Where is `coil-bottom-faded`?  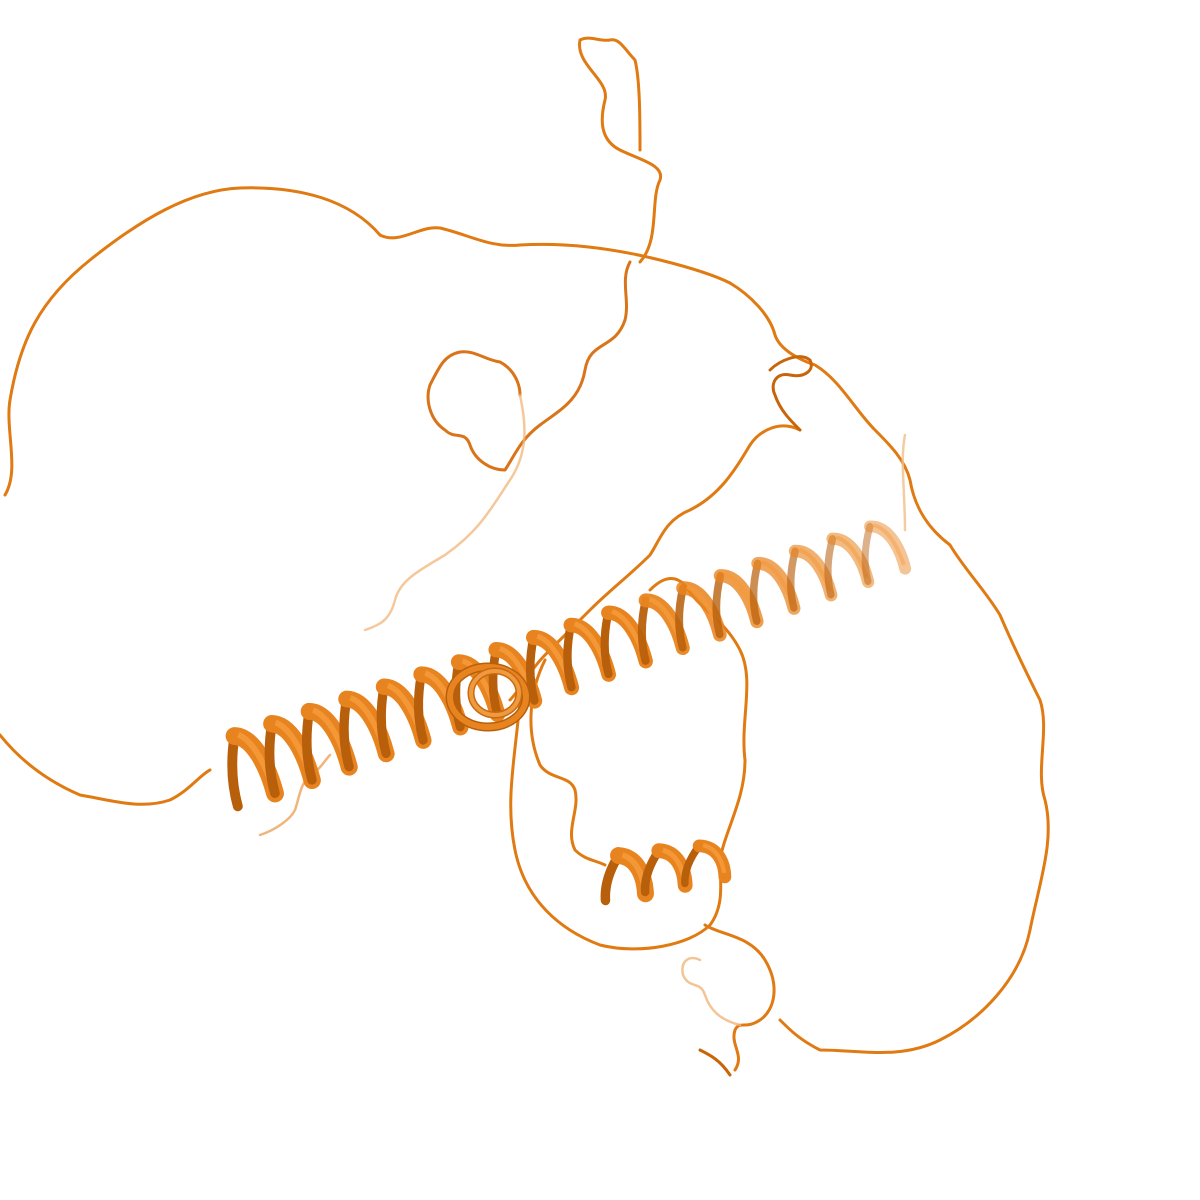 coil-bottom-faded is located at coordinates (711, 991).